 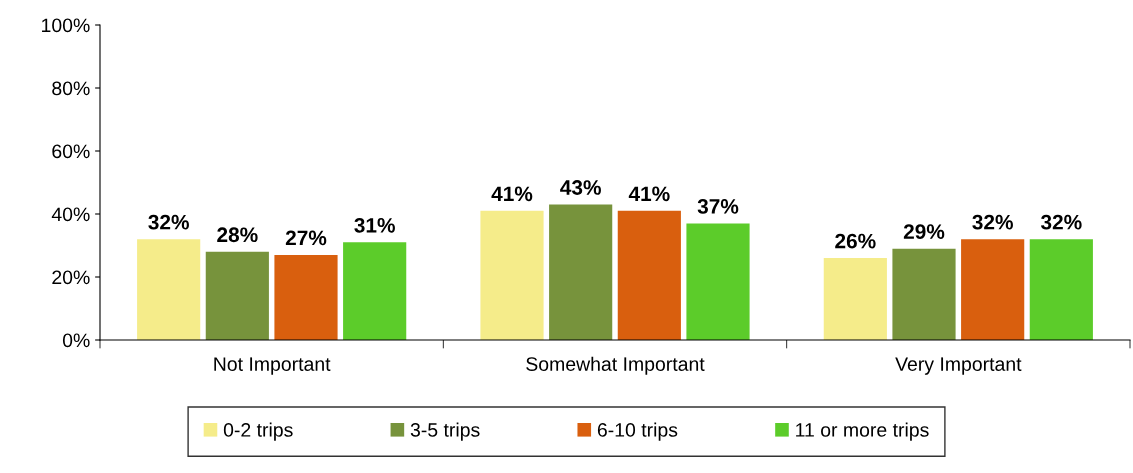 I want to click on legend-label: 0-2 trips, so click(x=258, y=431).